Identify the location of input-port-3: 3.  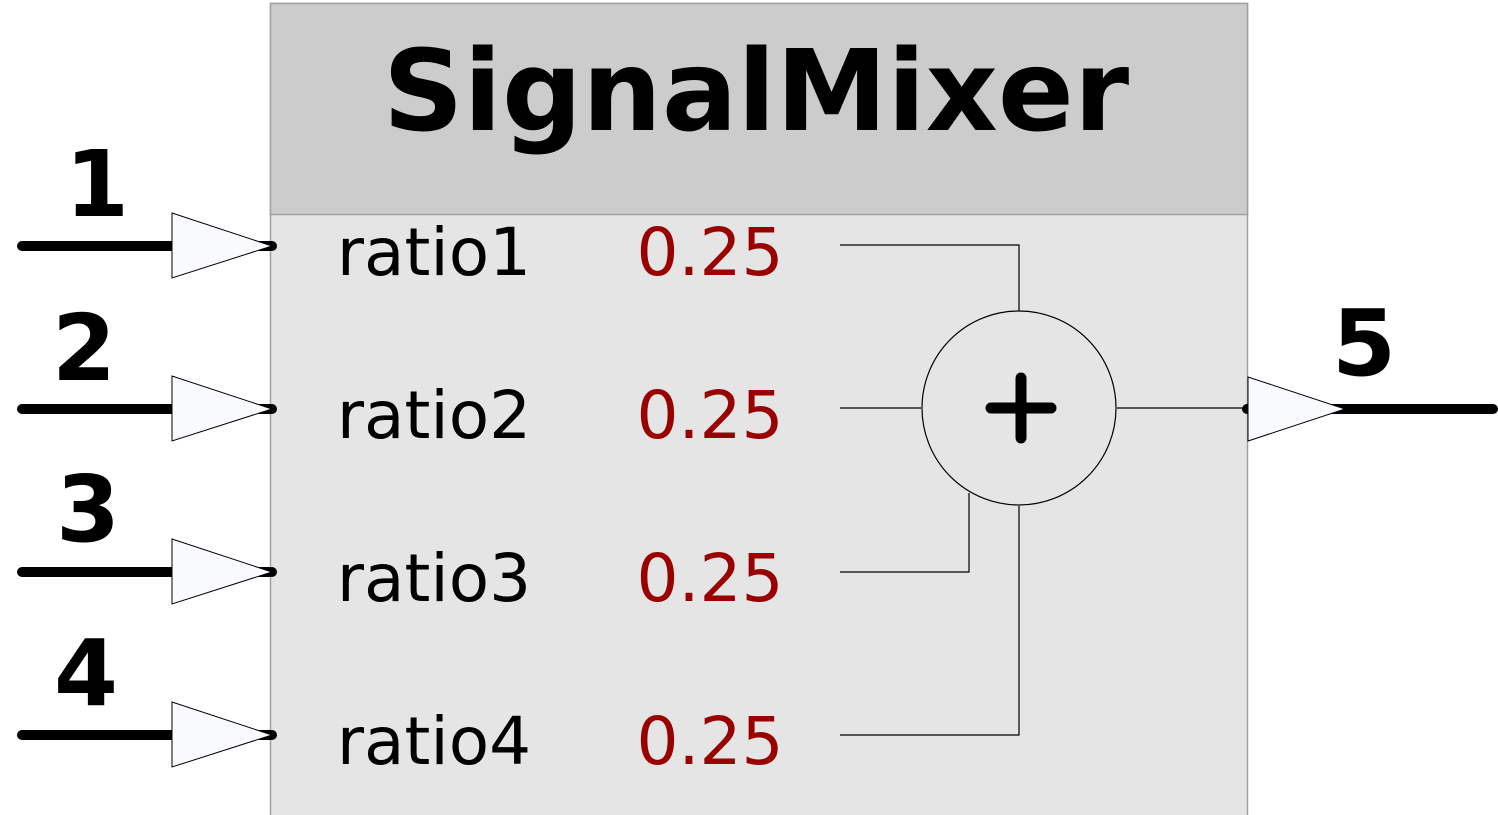
(147, 530).